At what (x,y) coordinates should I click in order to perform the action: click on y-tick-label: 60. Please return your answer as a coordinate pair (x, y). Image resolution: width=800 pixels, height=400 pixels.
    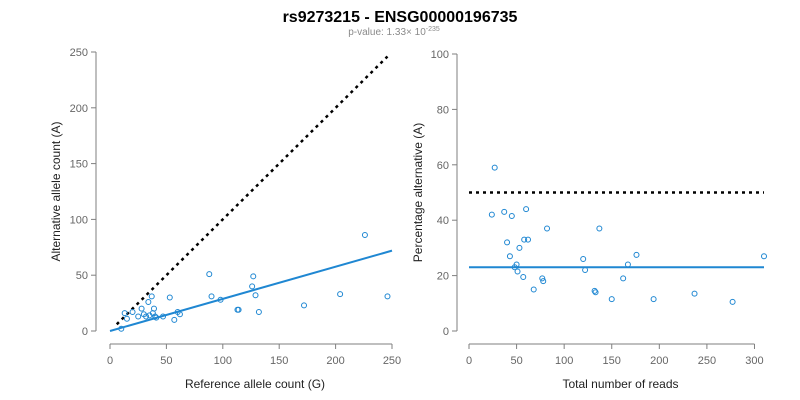
    Looking at the image, I should click on (443, 166).